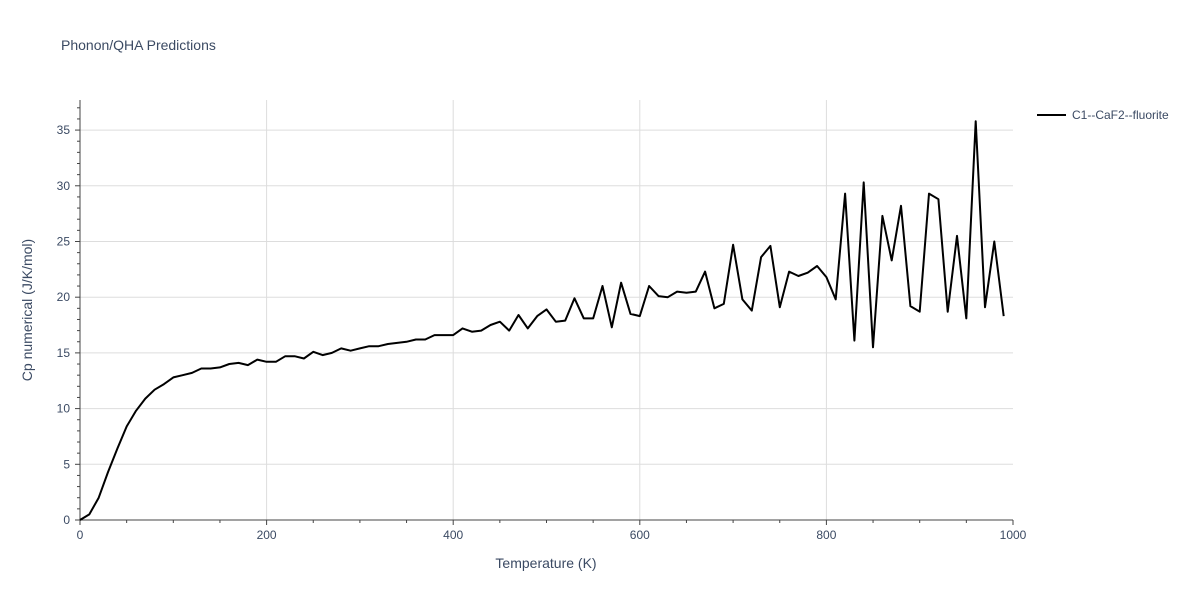  What do you see at coordinates (64, 297) in the screenshot?
I see `y-tick-label: 20` at bounding box center [64, 297].